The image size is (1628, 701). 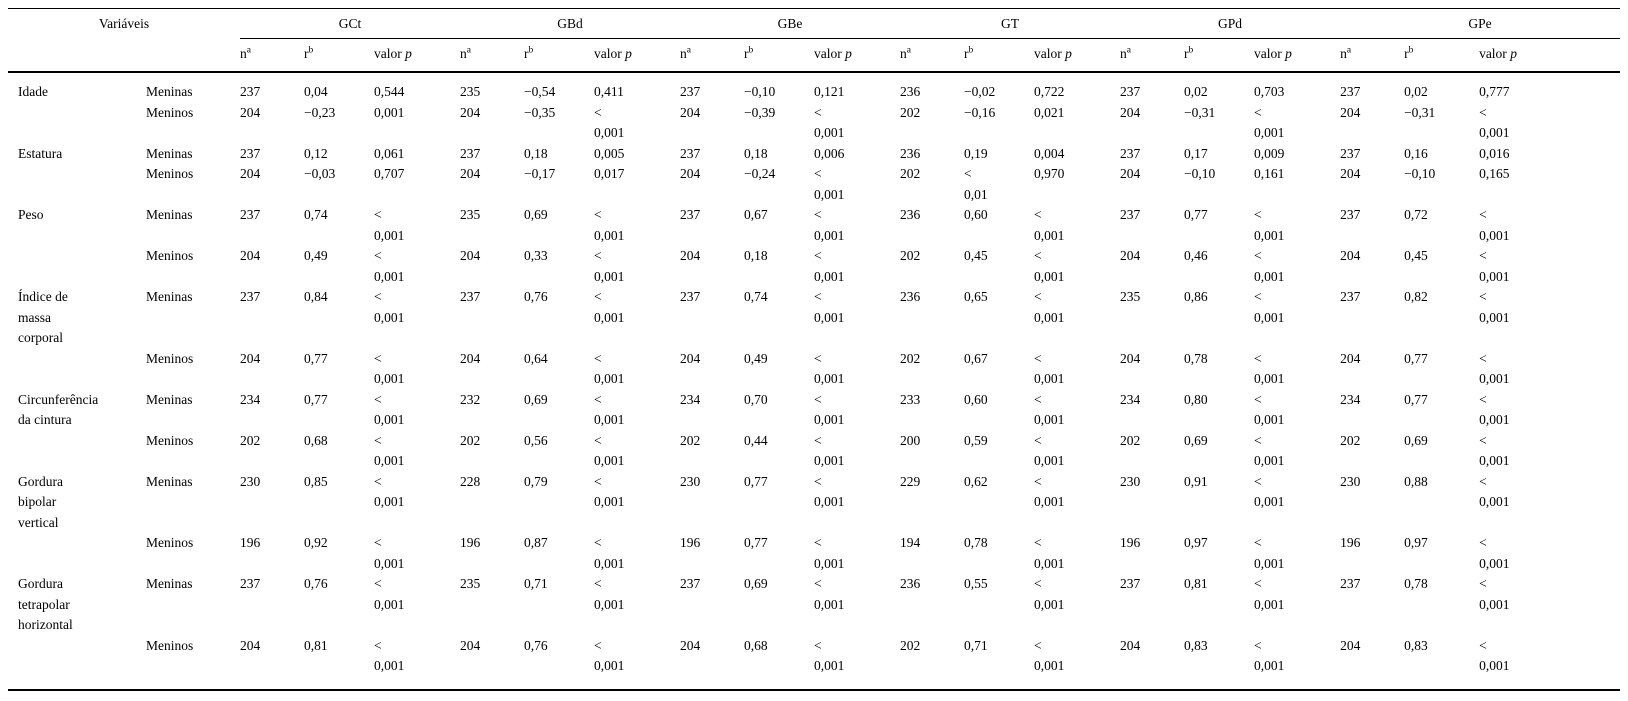 What do you see at coordinates (536, 214) in the screenshot?
I see `r-value-cell-gbd: 0,69` at bounding box center [536, 214].